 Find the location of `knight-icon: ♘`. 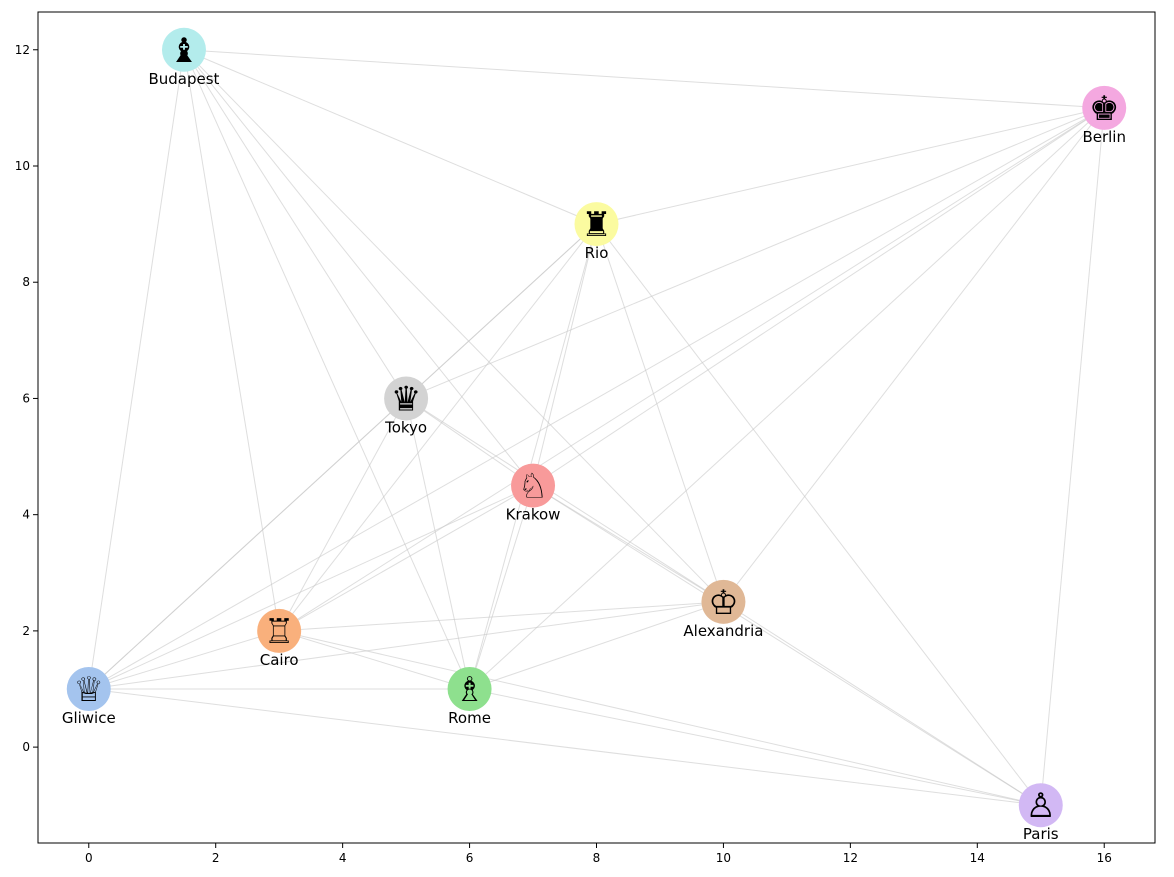

knight-icon: ♘ is located at coordinates (533, 487).